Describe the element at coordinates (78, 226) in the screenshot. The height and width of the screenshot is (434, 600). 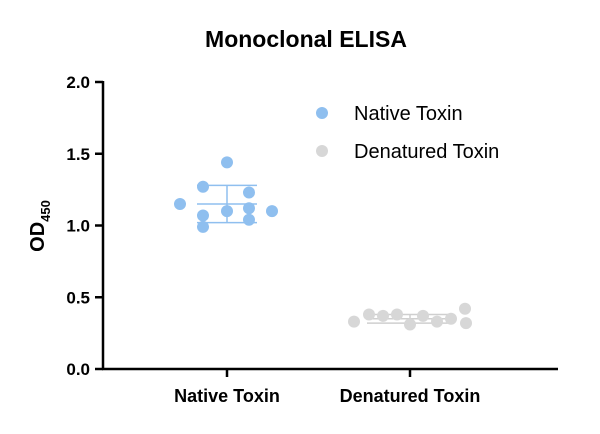
I see `y-tick-label: 1.0` at that location.